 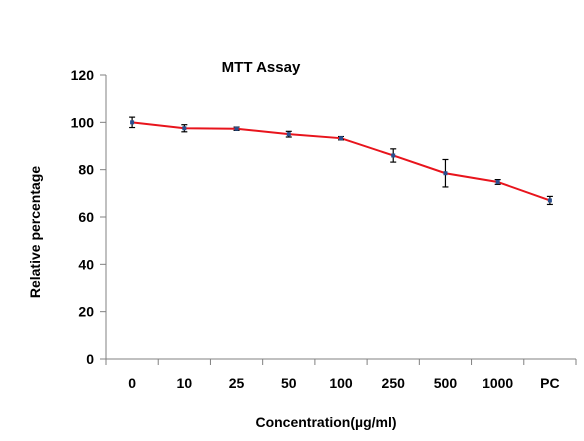 What do you see at coordinates (261, 67) in the screenshot?
I see `chart-title: MTT Assay` at bounding box center [261, 67].